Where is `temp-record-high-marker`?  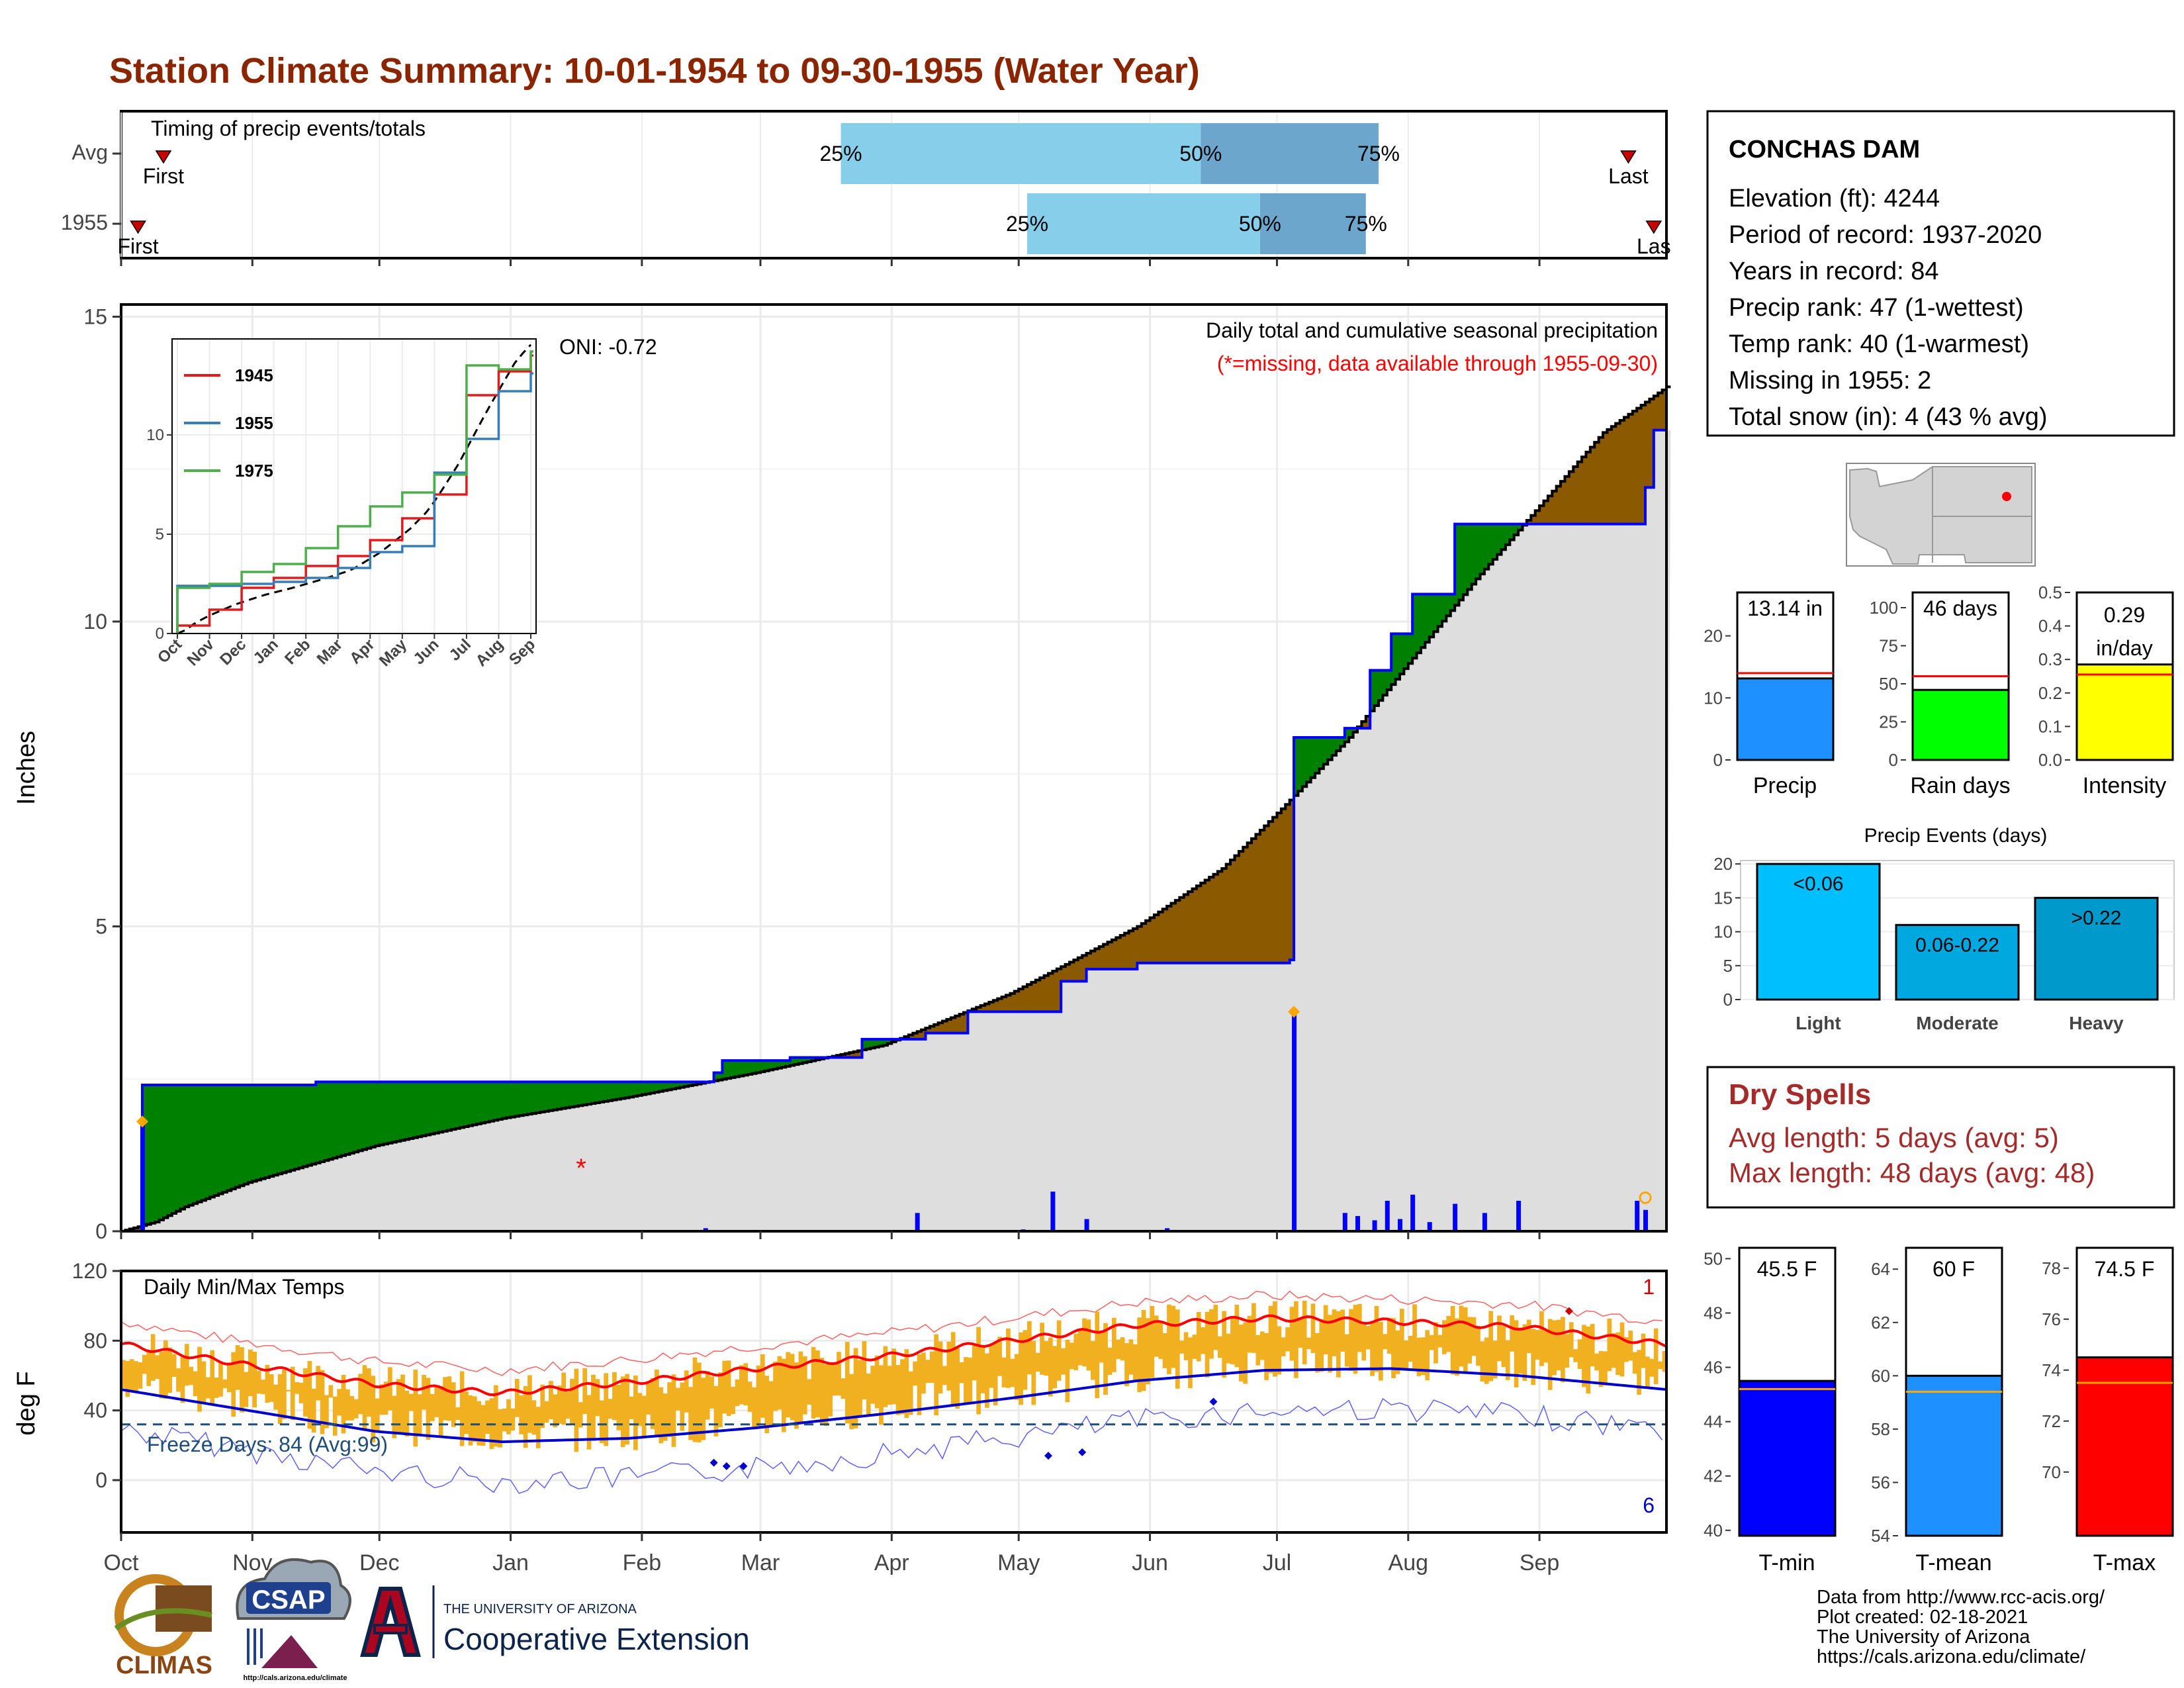 temp-record-high-marker is located at coordinates (1569, 1311).